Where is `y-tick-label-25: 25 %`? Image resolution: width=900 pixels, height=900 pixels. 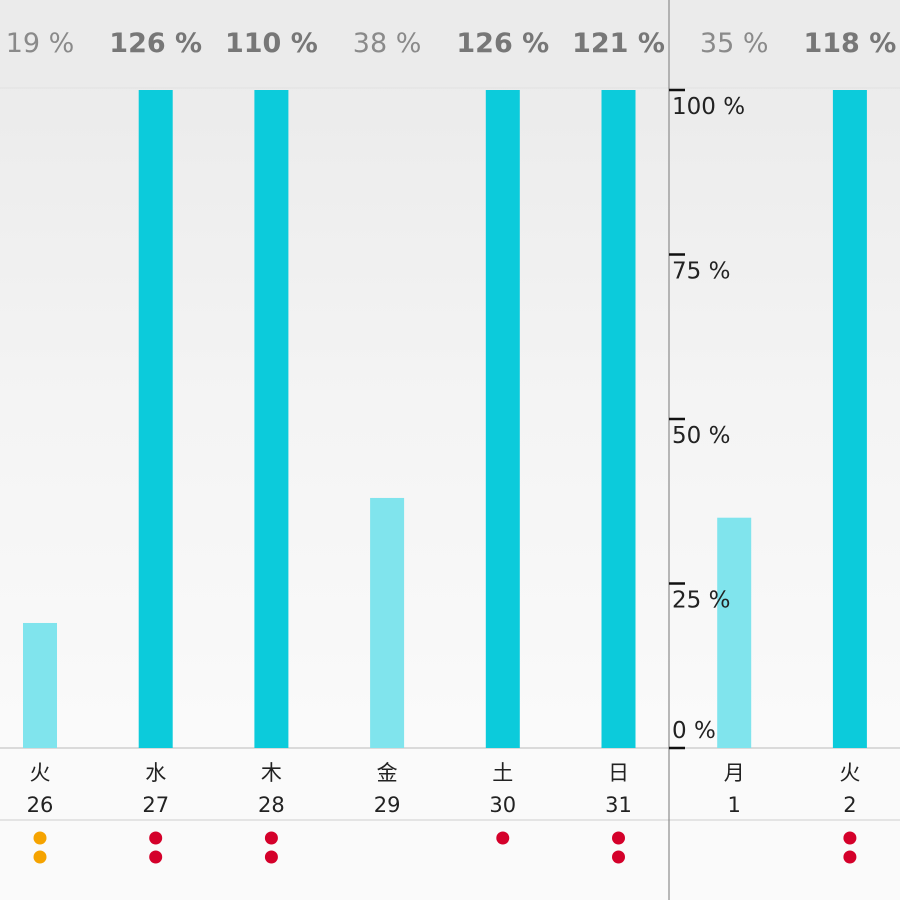
y-tick-label-25: 25 % is located at coordinates (701, 601).